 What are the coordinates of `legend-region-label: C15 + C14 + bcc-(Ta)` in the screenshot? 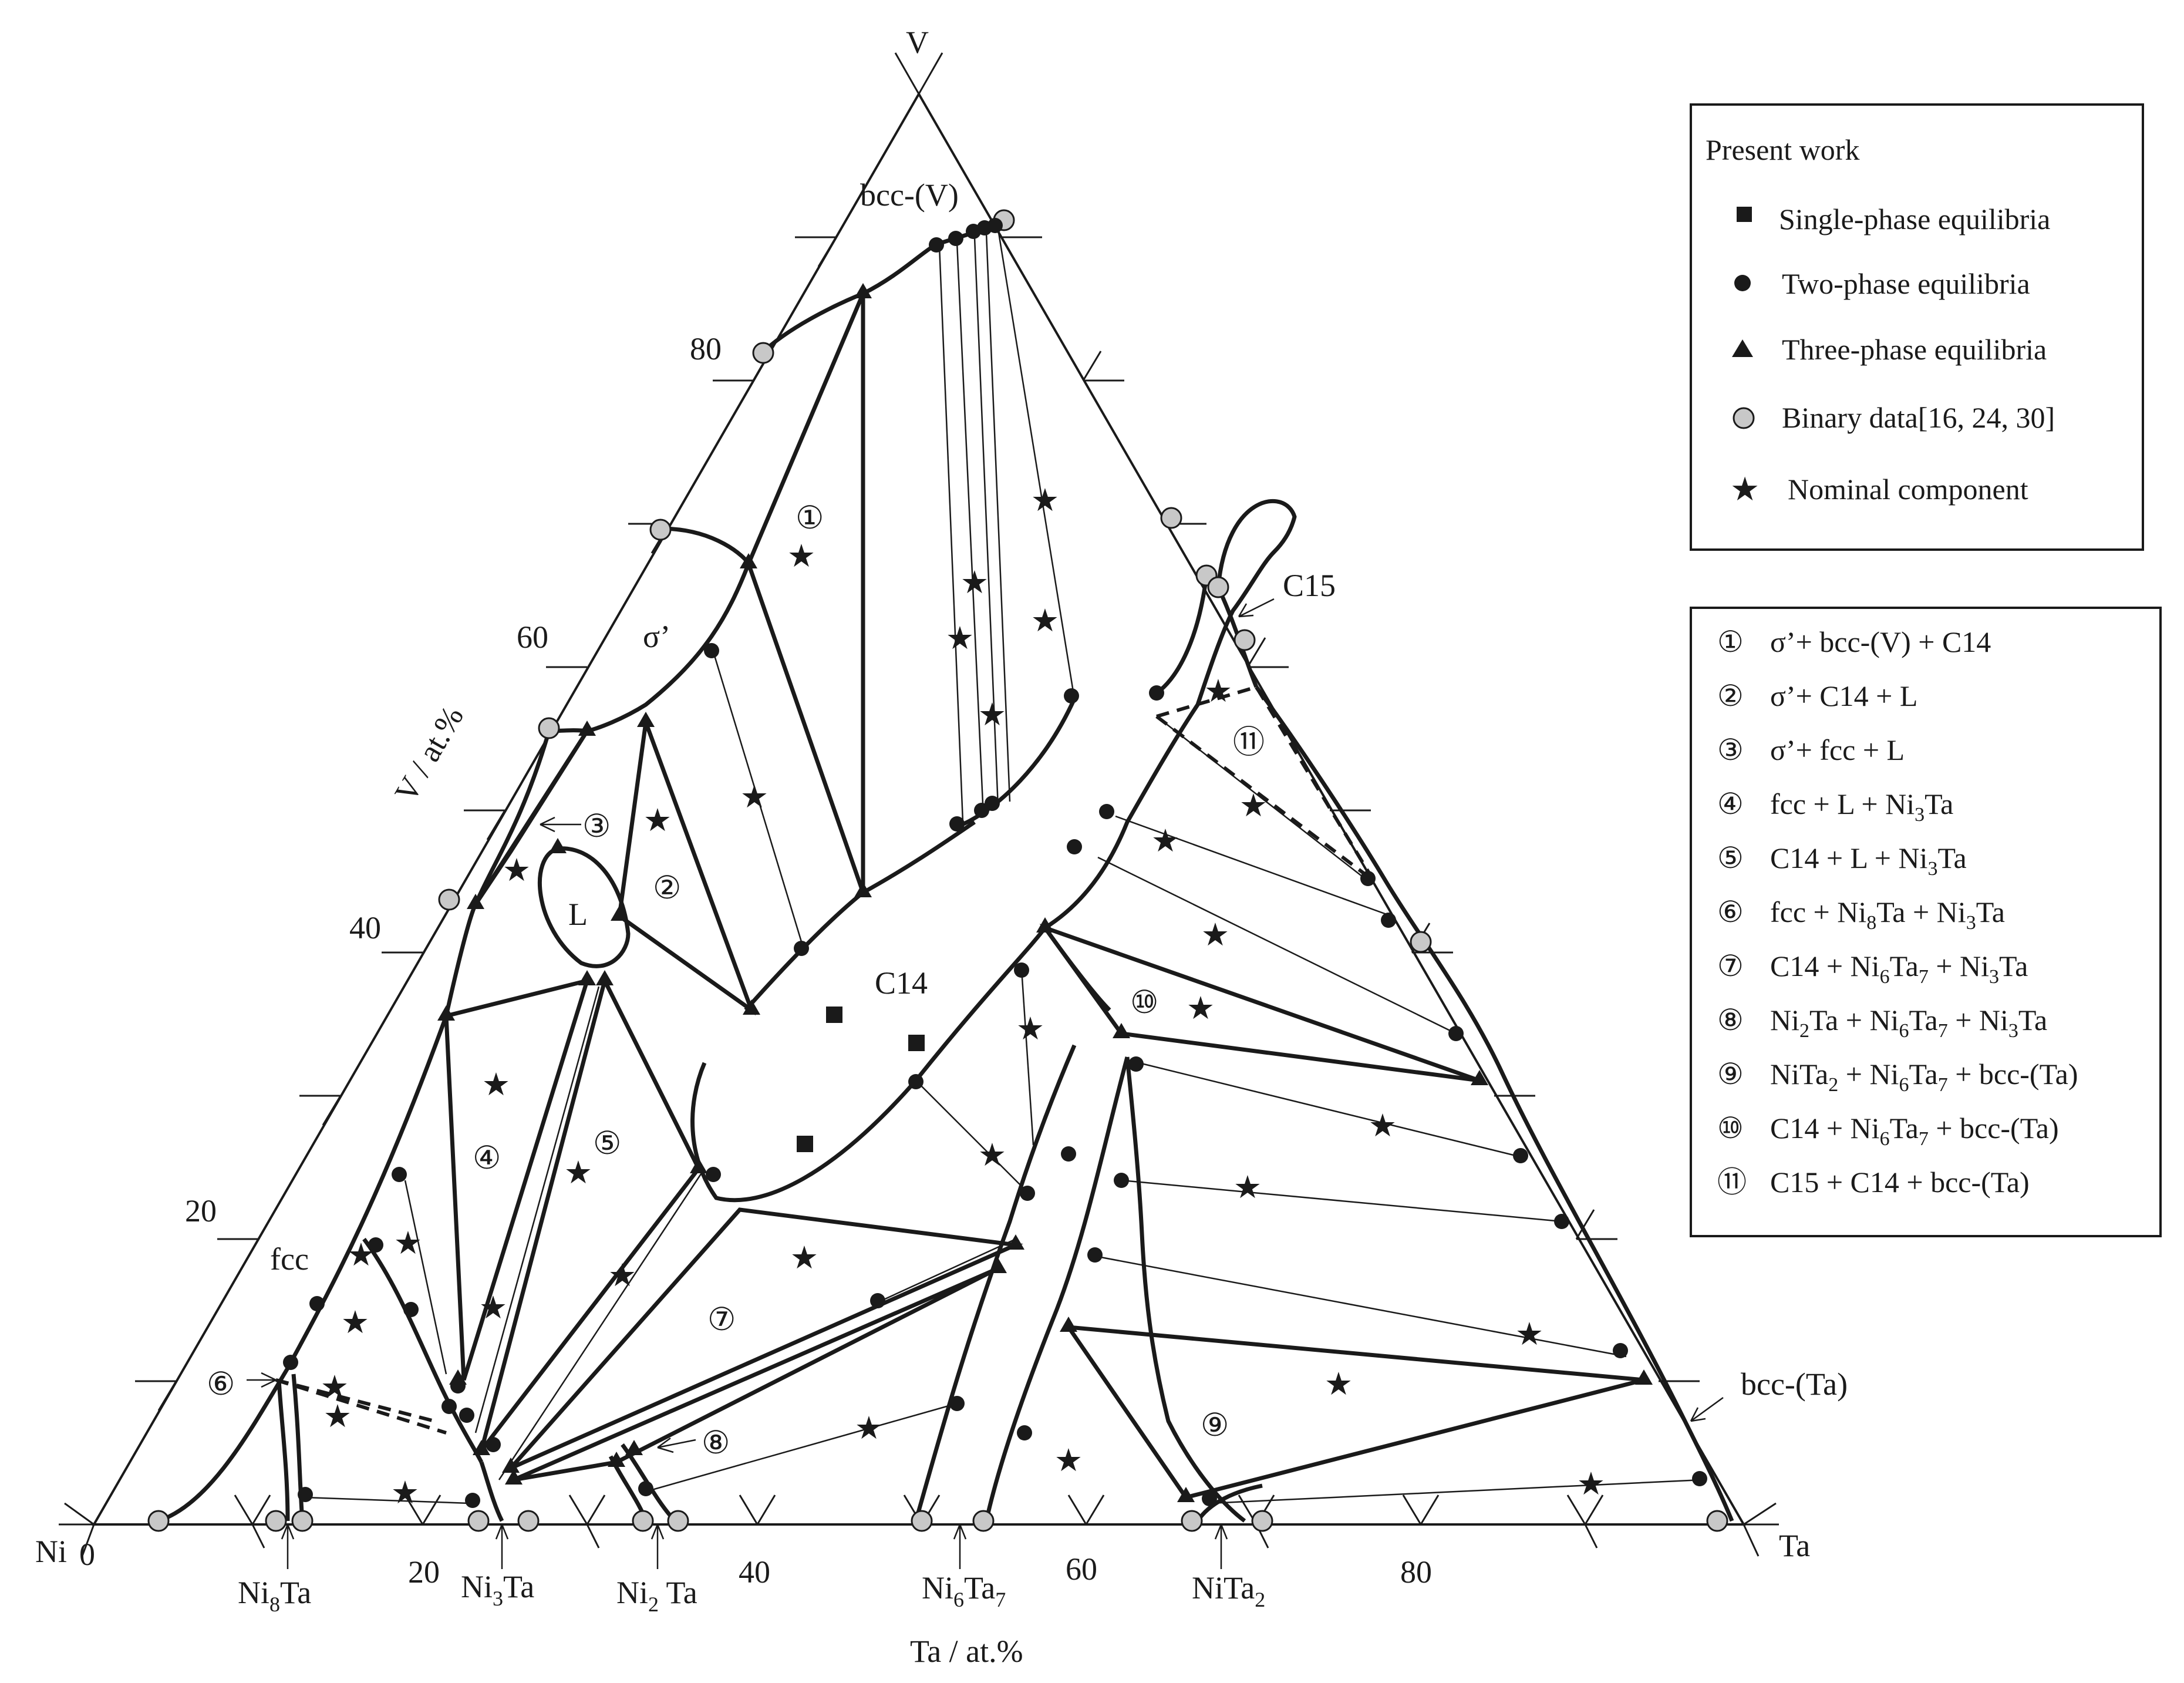 It's located at (1900, 1182).